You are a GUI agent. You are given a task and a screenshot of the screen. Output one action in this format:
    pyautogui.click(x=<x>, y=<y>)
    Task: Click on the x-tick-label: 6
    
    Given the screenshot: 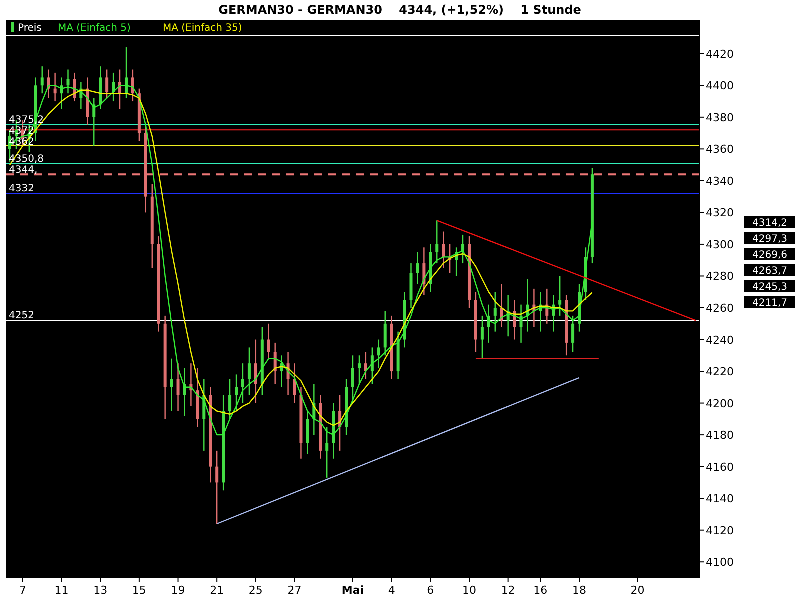 What is the action you would take?
    pyautogui.click(x=430, y=590)
    